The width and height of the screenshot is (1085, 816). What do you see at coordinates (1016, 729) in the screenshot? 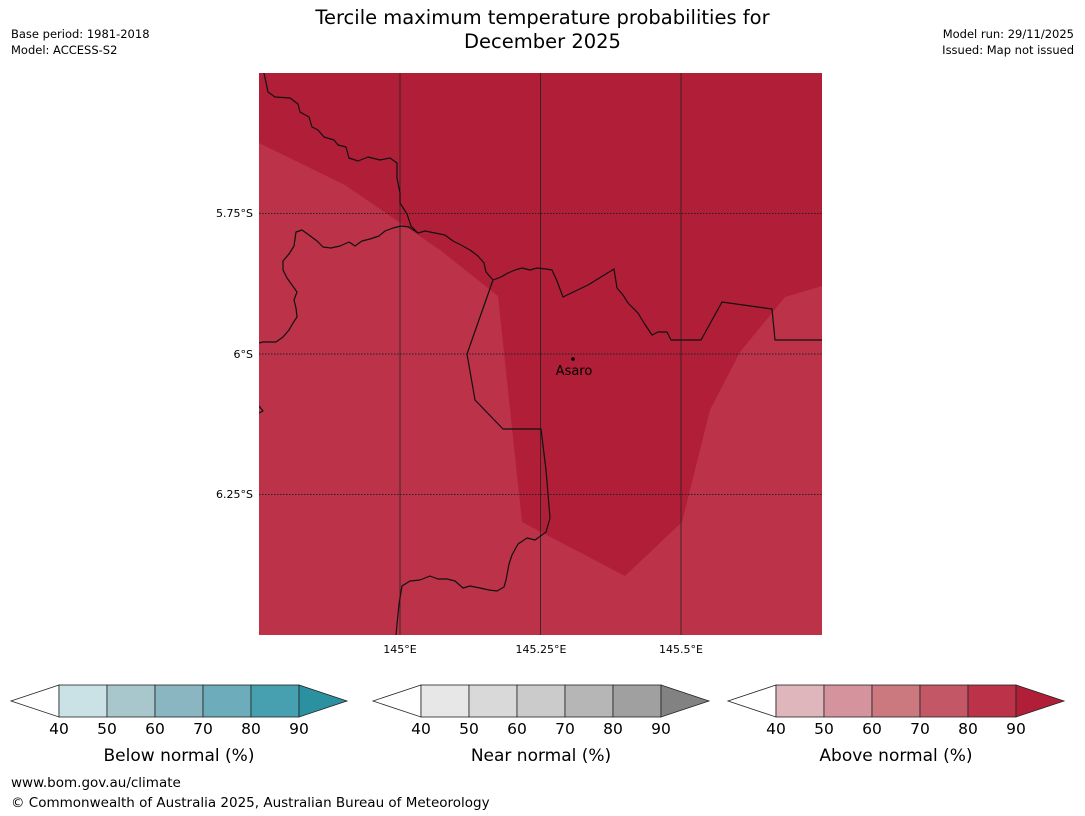
I see `colorbar-above-tick: 90` at bounding box center [1016, 729].